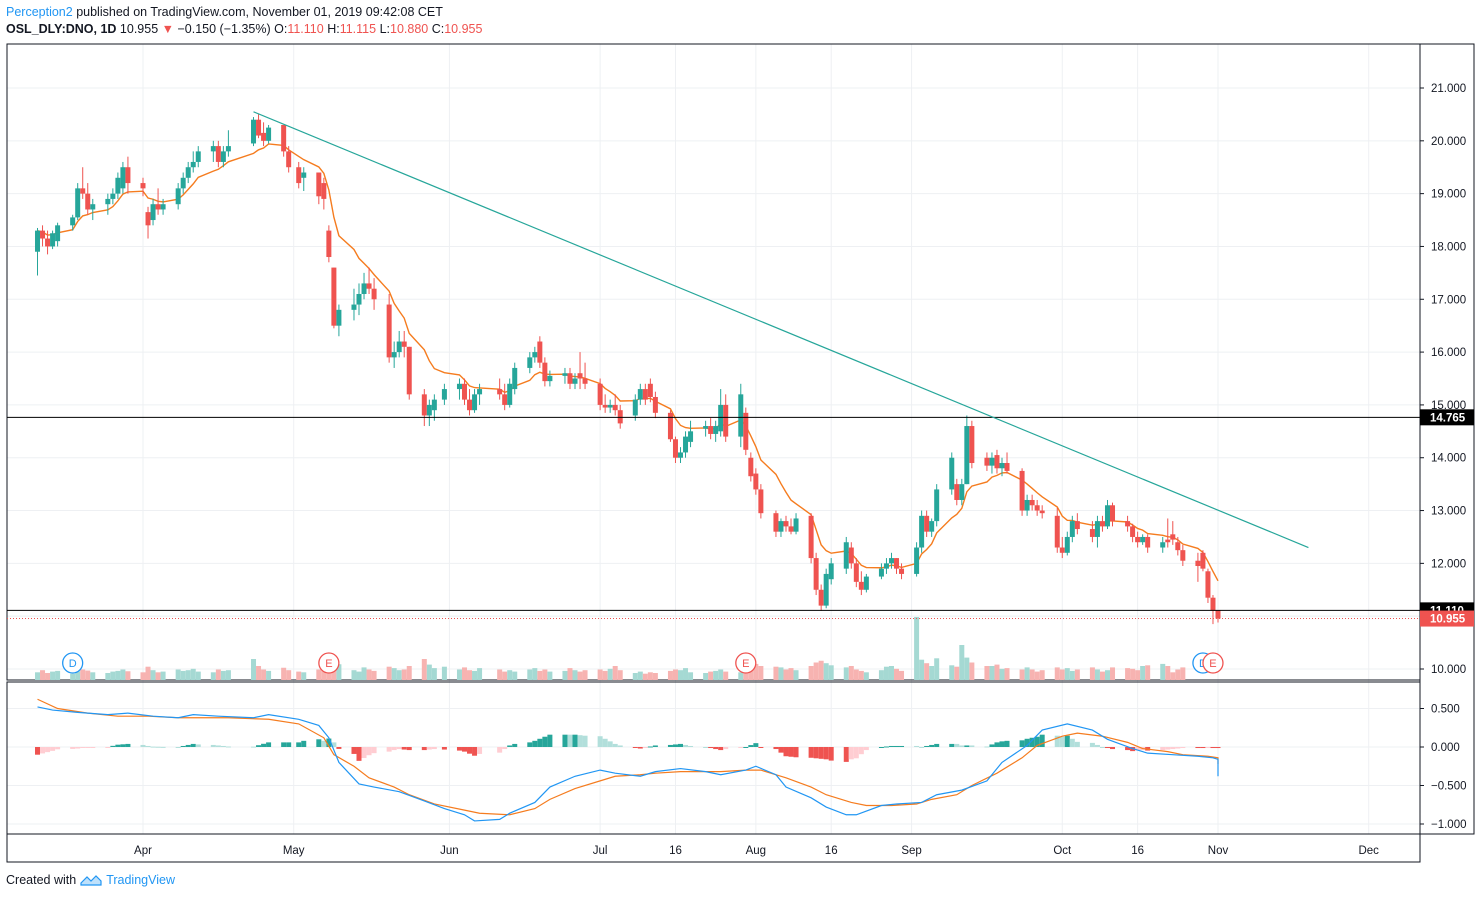 This screenshot has width=1481, height=899. Describe the element at coordinates (1448, 512) in the screenshot. I see `y-tick-label: 13.000` at that location.